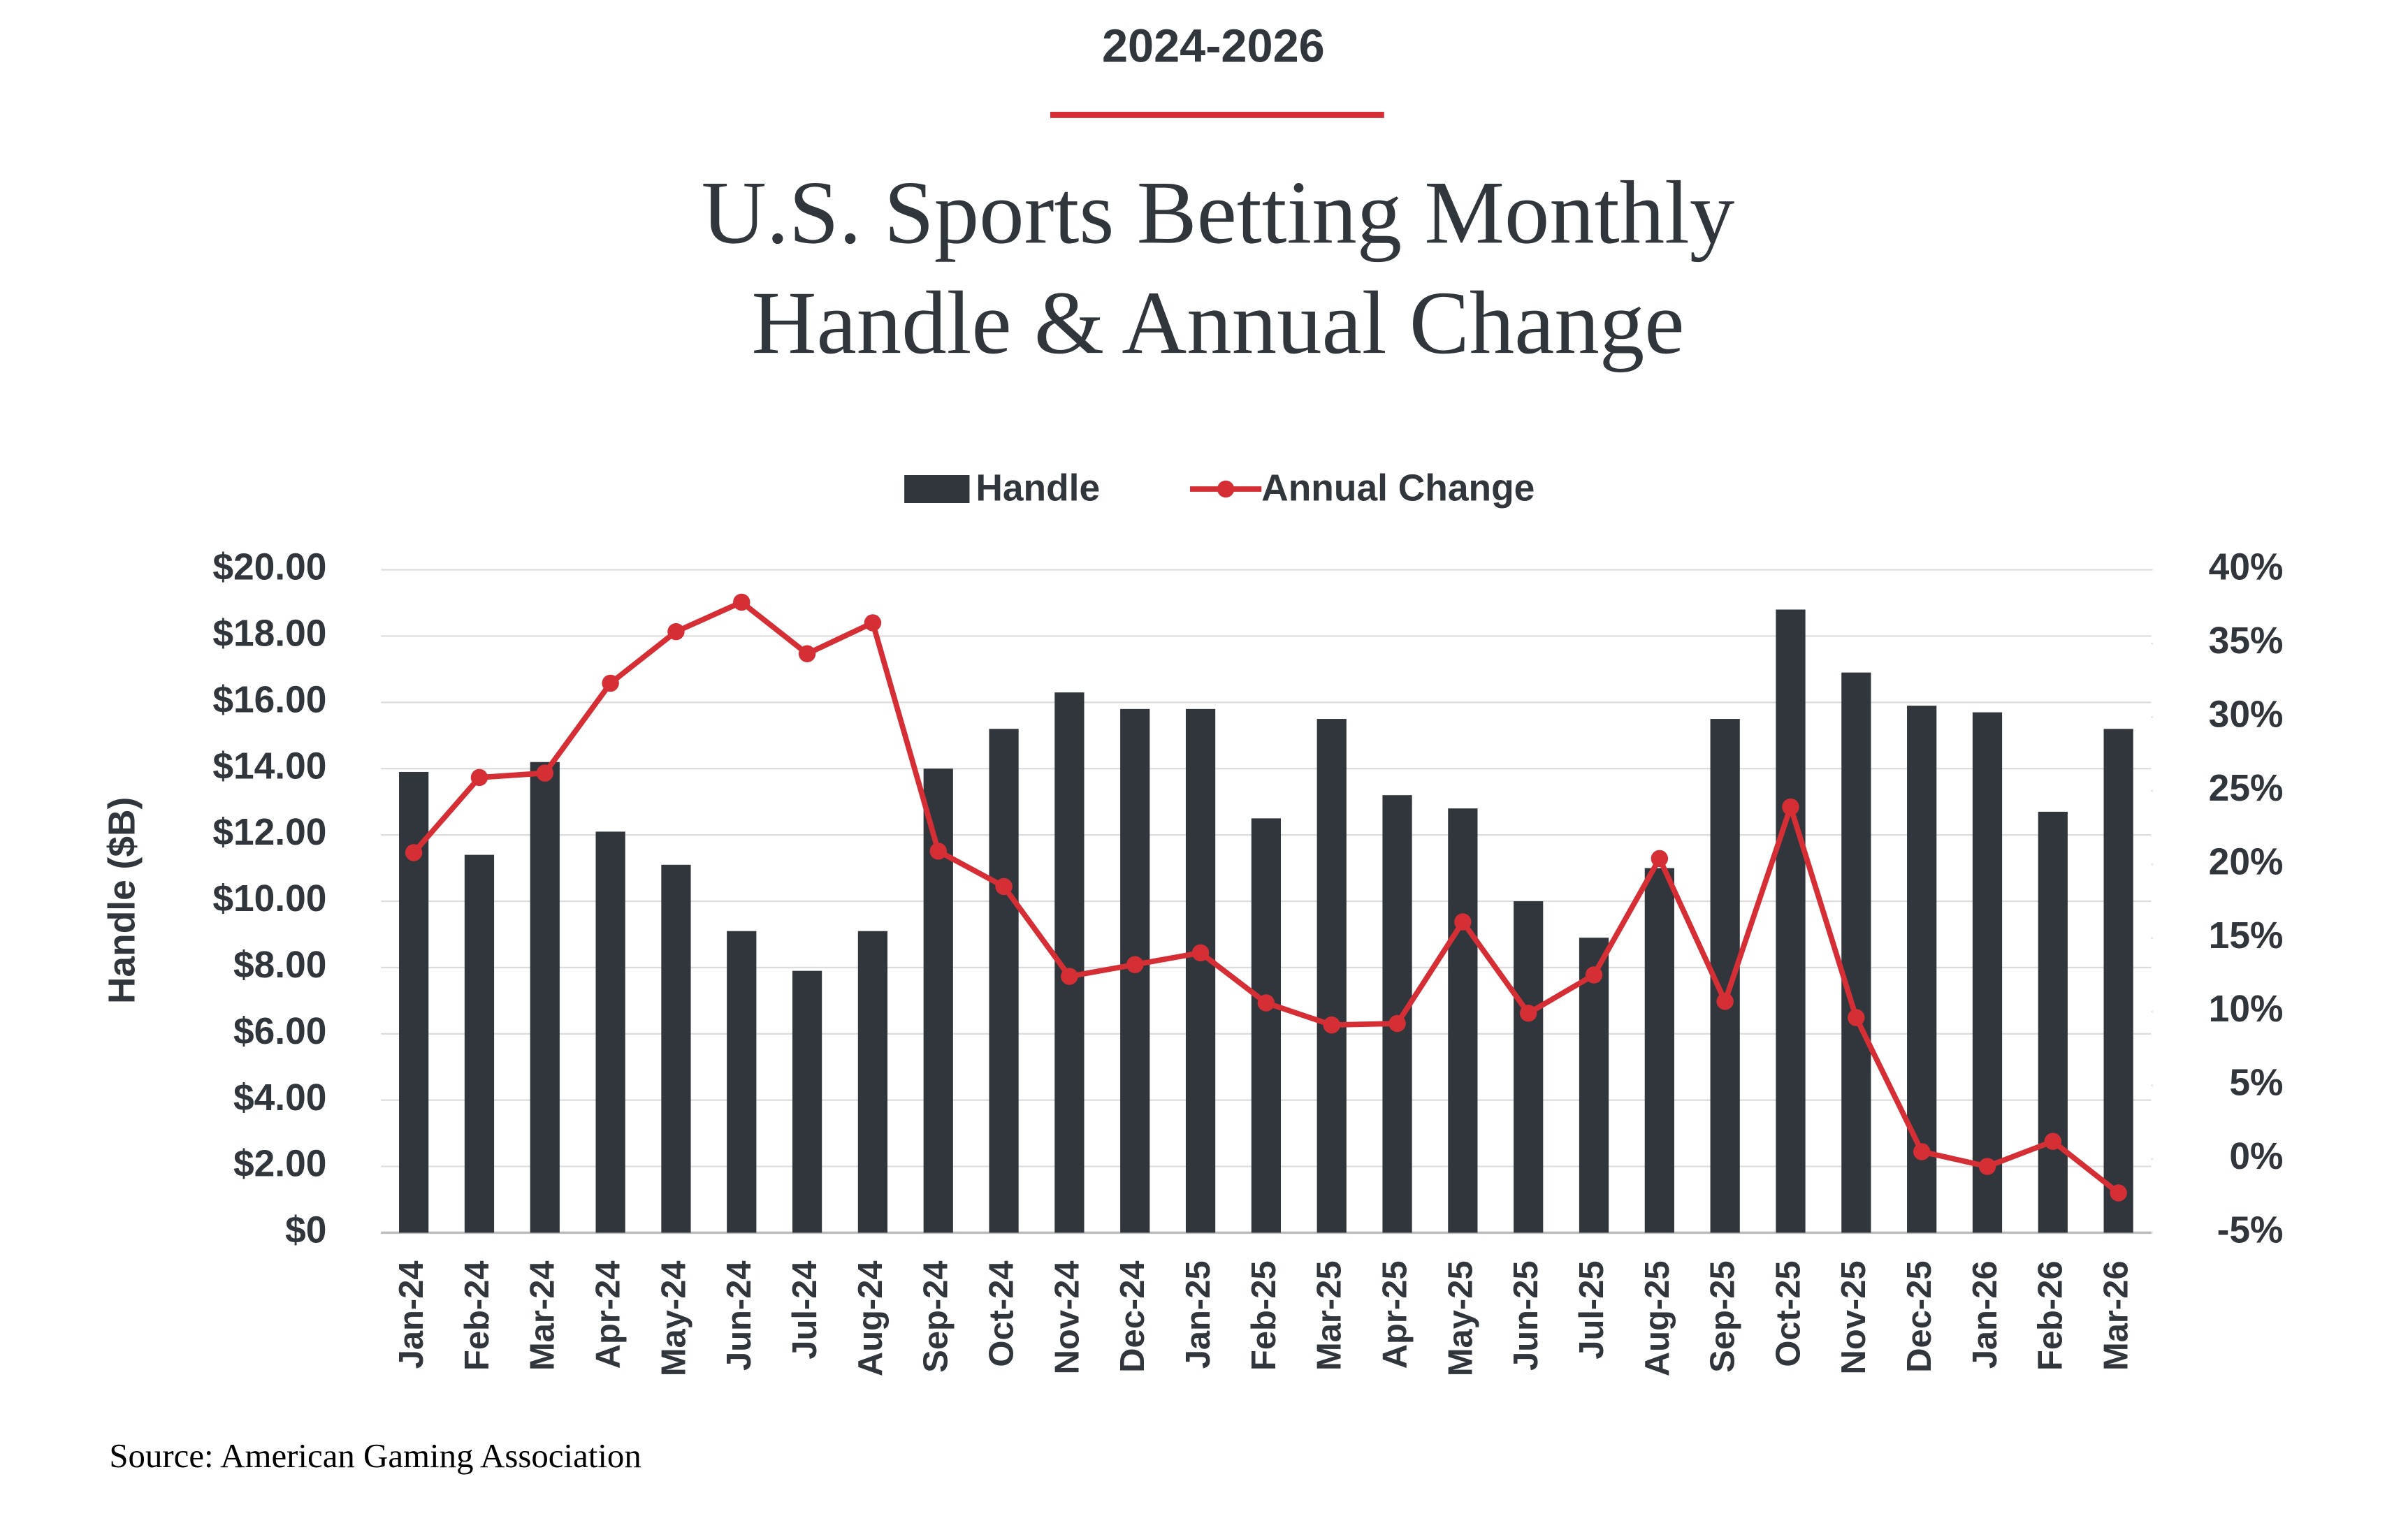 This screenshot has width=2408, height=1537. What do you see at coordinates (279, 1164) in the screenshot?
I see `y-tick-label: $2.00` at bounding box center [279, 1164].